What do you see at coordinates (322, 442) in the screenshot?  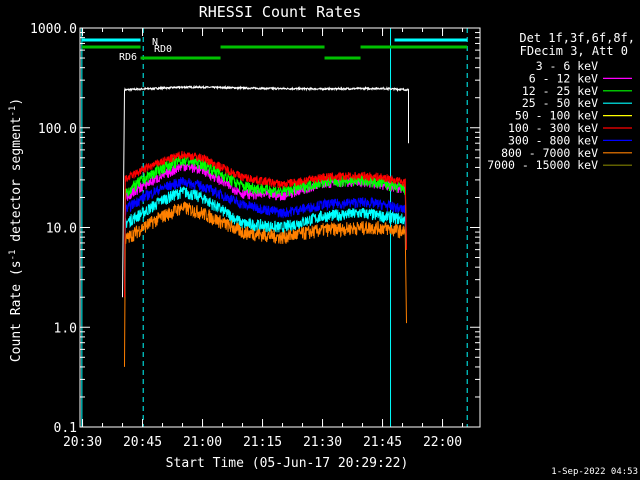 I see `x-tick-label: 21:30` at bounding box center [322, 442].